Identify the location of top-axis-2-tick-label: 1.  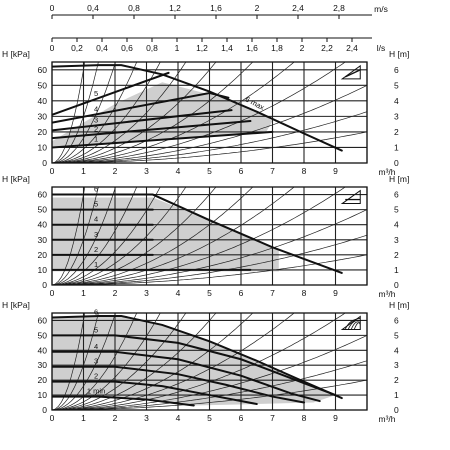
(177, 48).